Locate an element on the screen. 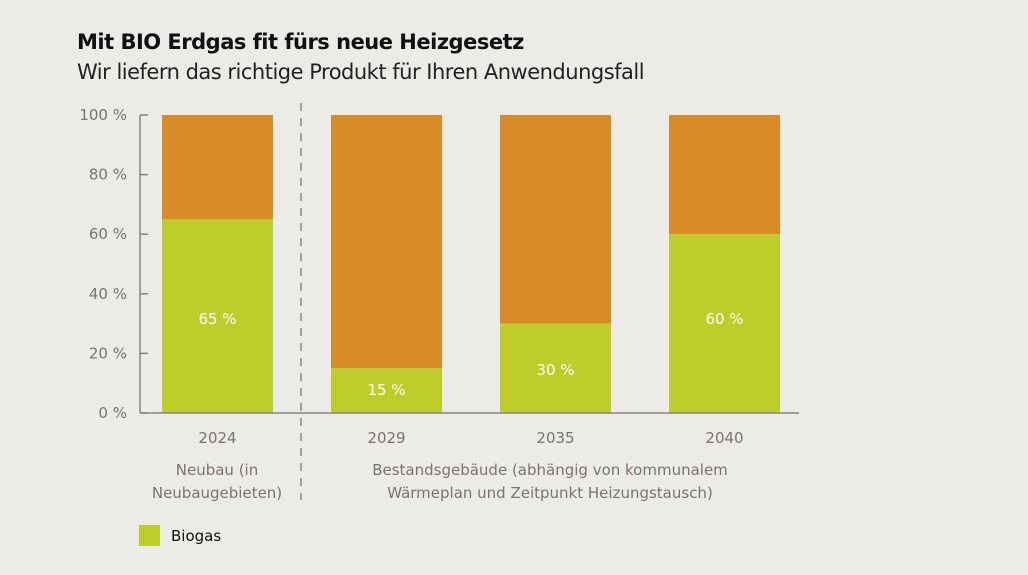  x-tick-label-2040: 2040 is located at coordinates (724, 438).